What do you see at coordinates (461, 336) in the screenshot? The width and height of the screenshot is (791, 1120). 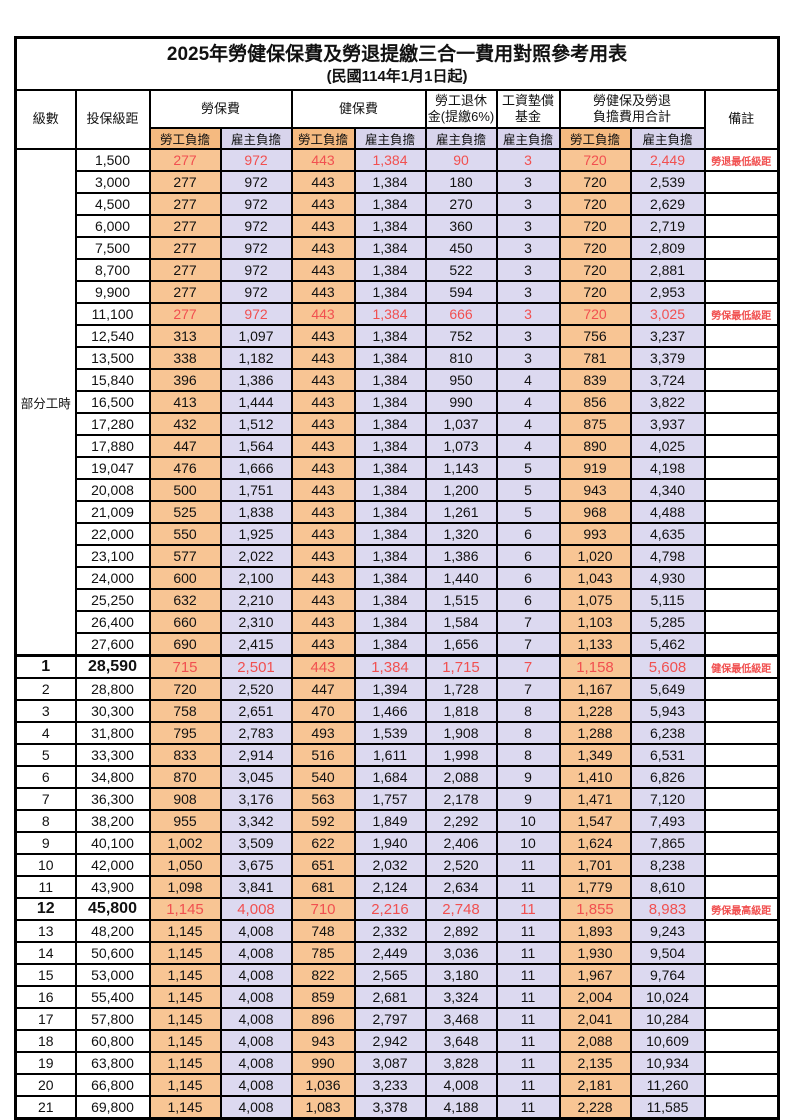 I see `cell-pension-employer: 752` at bounding box center [461, 336].